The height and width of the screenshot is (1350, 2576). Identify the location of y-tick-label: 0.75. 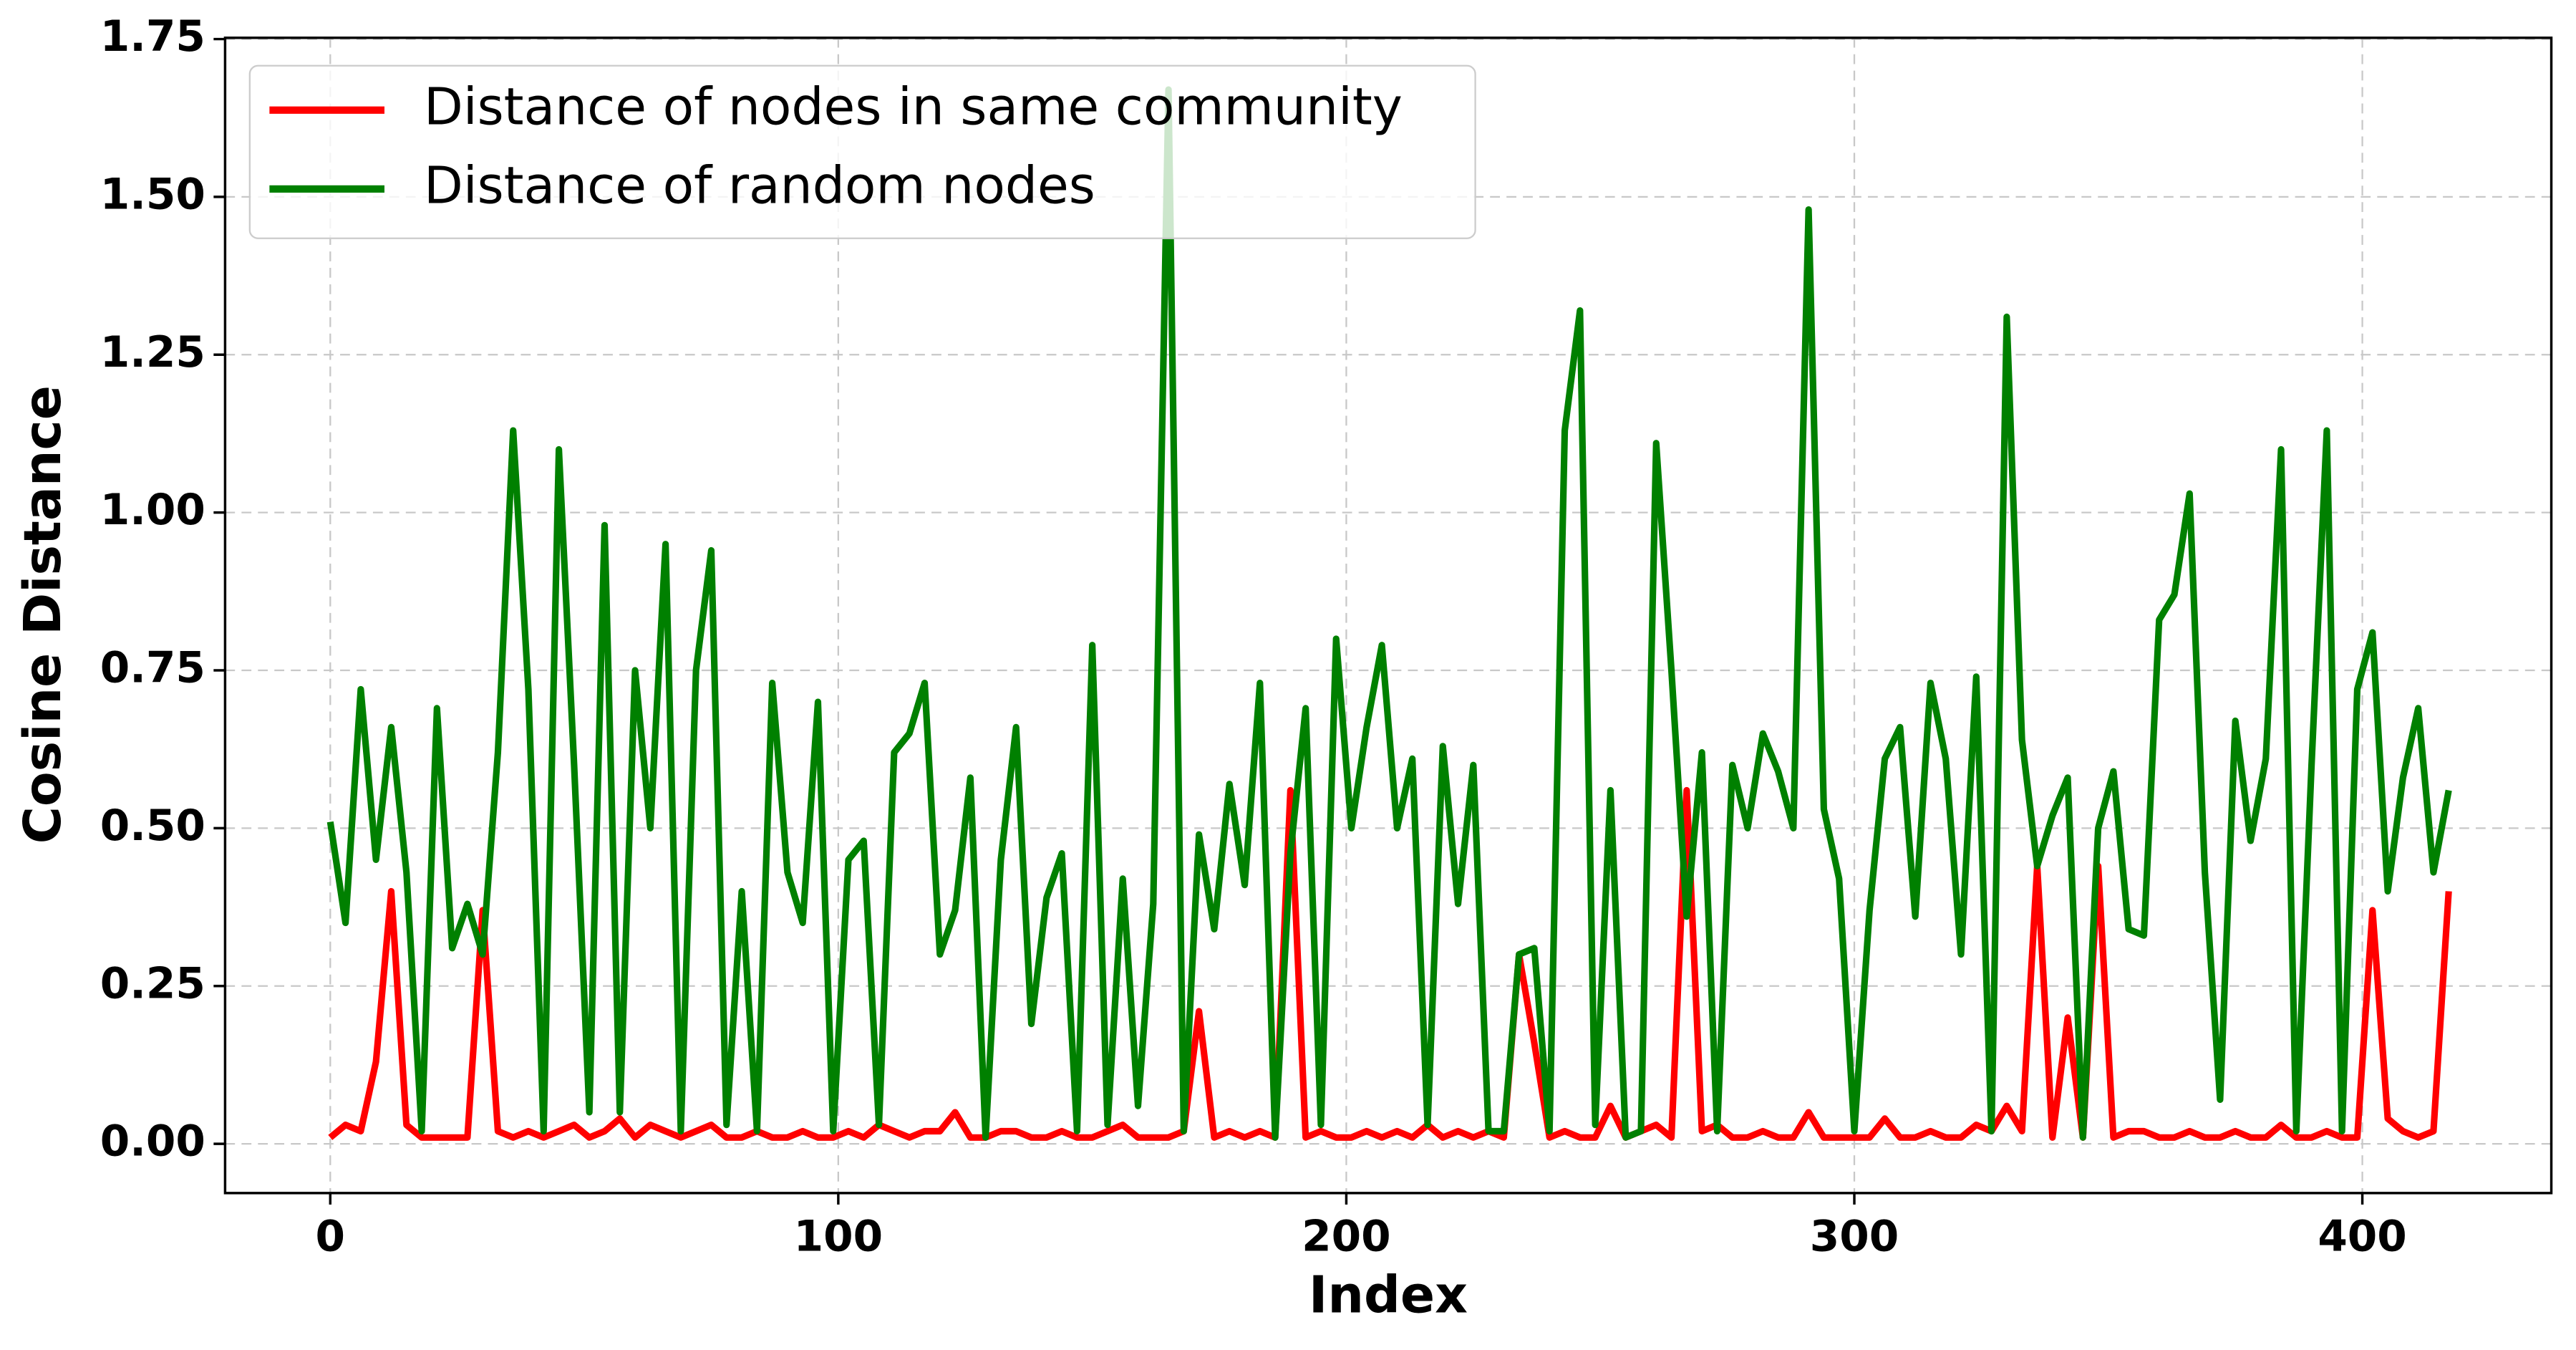
(153, 668).